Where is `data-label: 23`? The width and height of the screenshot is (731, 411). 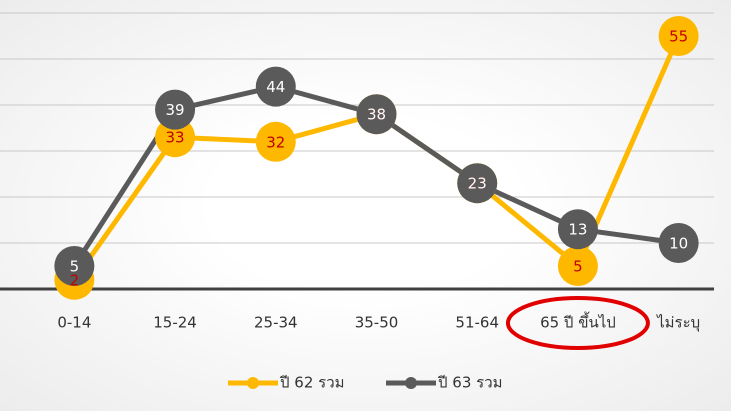
data-label: 23 is located at coordinates (477, 184).